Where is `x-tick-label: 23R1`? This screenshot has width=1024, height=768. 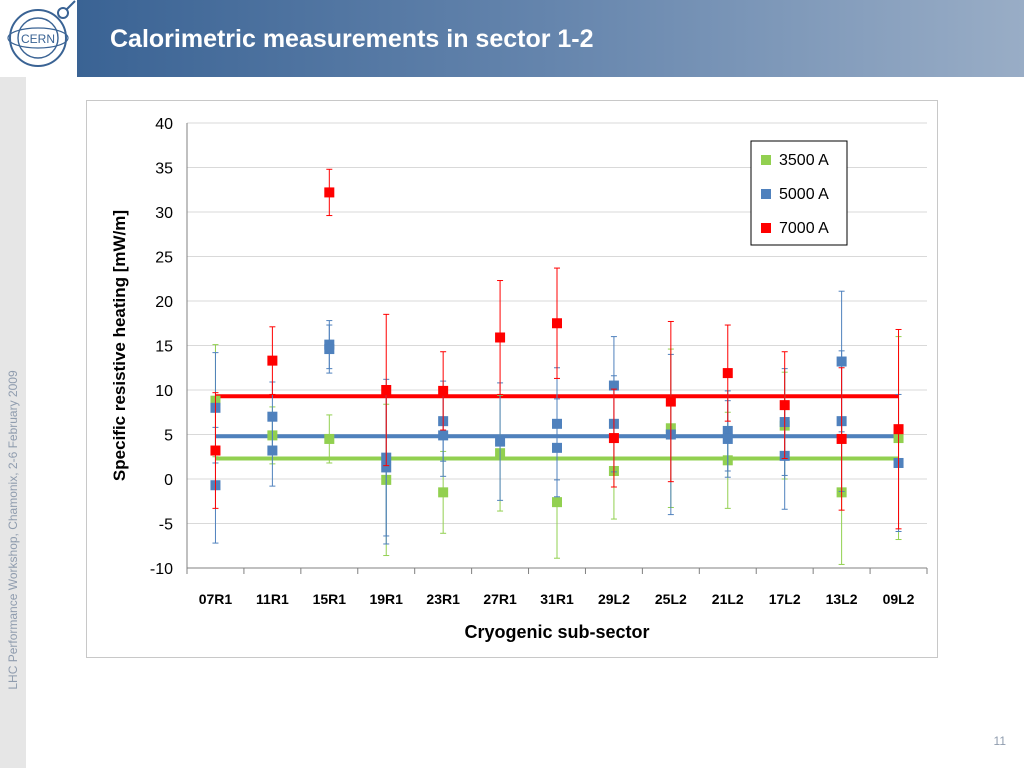 x-tick-label: 23R1 is located at coordinates (443, 599).